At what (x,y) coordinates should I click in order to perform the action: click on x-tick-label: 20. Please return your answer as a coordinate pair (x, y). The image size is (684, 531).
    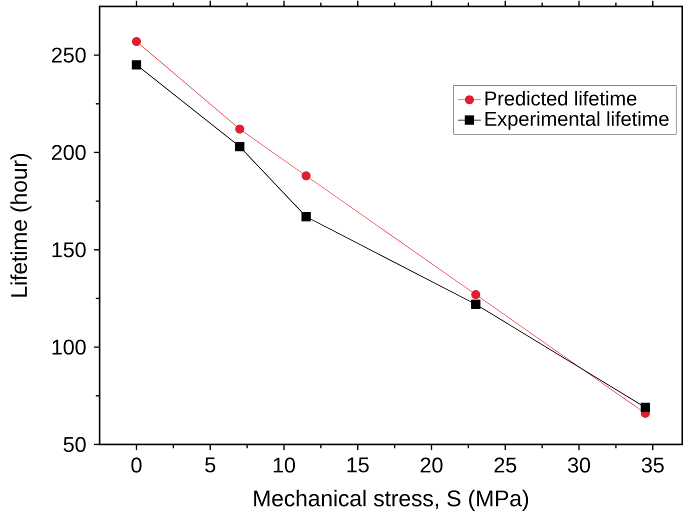
    Looking at the image, I should click on (431, 465).